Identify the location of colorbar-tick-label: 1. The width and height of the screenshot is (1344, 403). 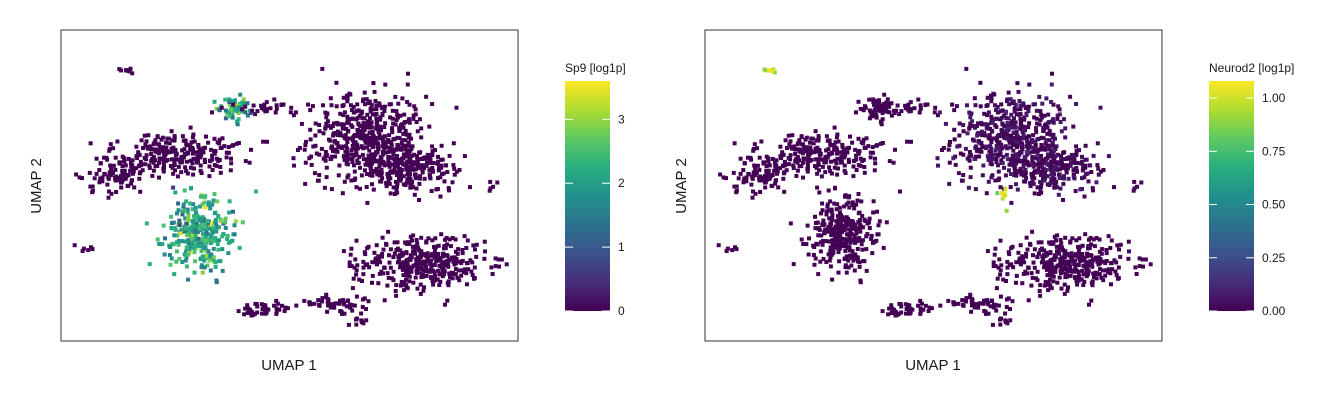
(621, 247).